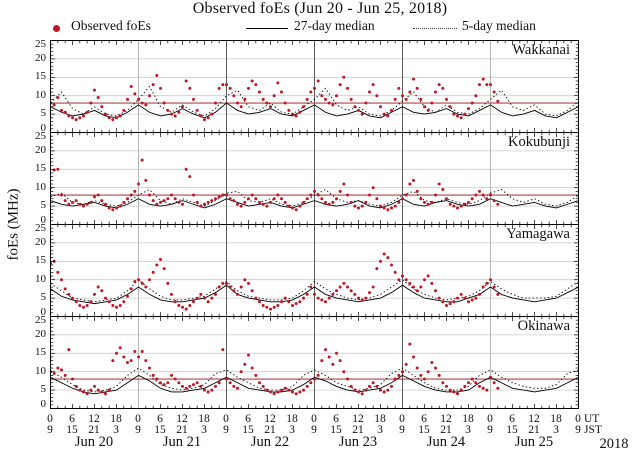  What do you see at coordinates (226, 430) in the screenshot?
I see `jst-tick-label: 9` at bounding box center [226, 430].